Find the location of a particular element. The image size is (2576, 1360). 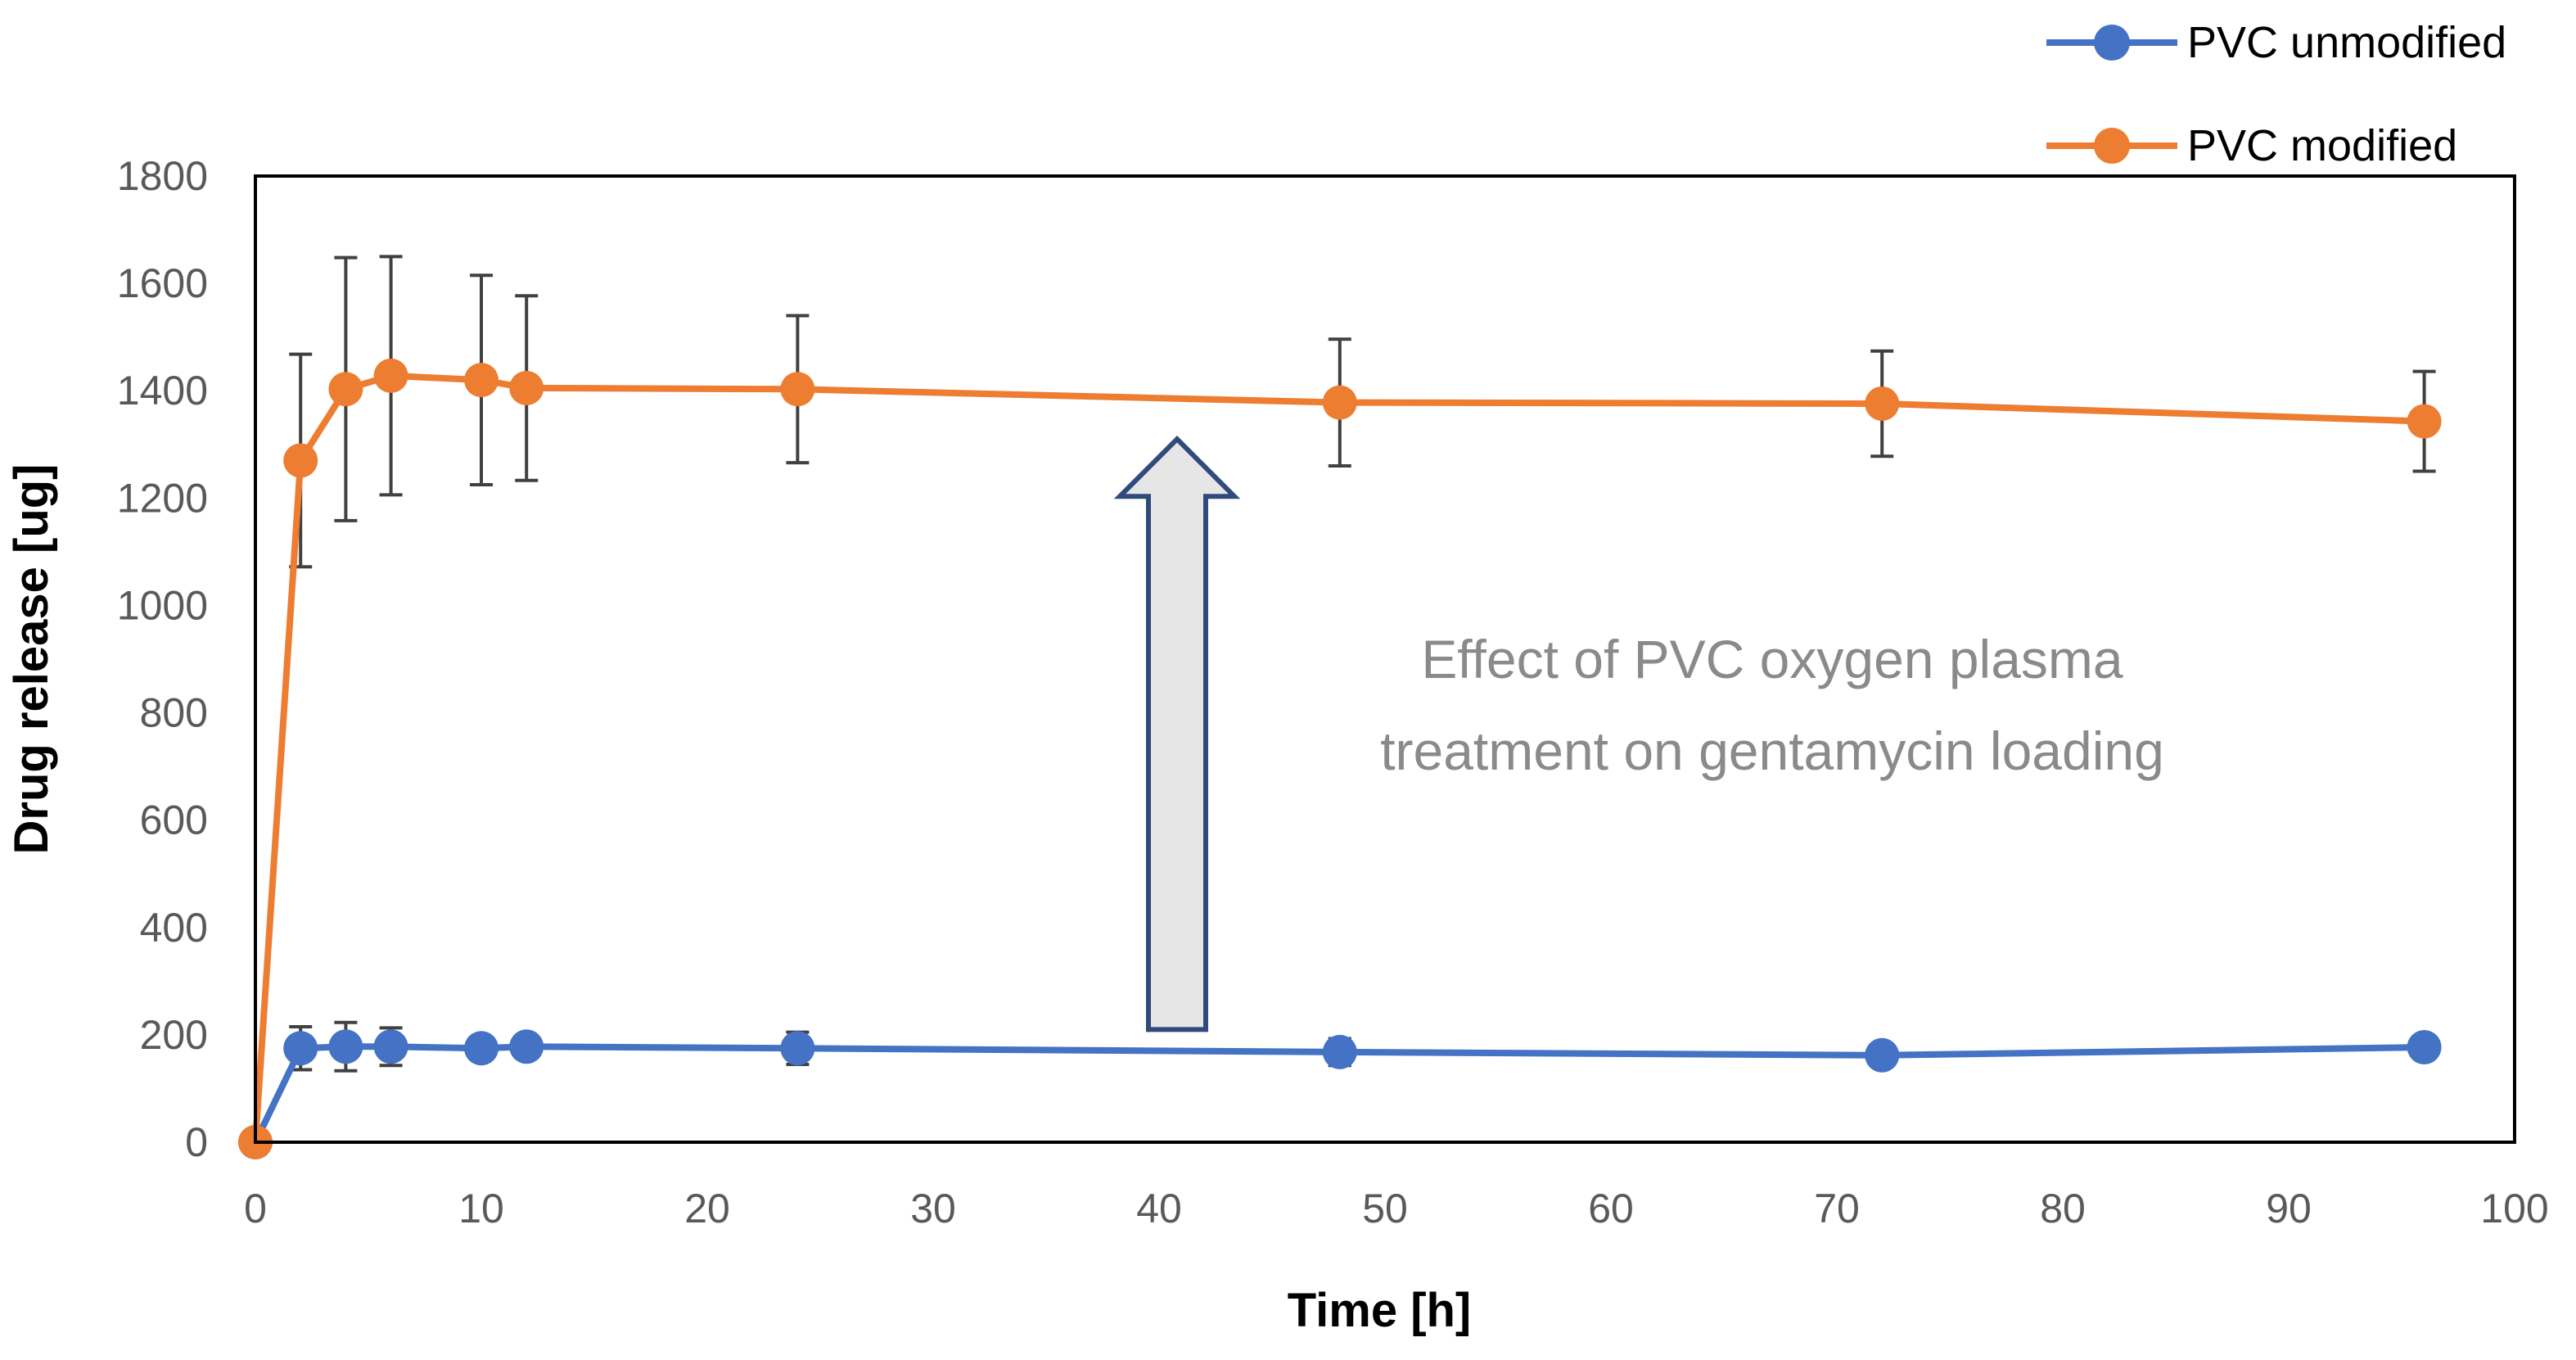

x-tick-labels: 0 10 20 30 40 50 60 70 80 90 100 is located at coordinates (1396, 1208).